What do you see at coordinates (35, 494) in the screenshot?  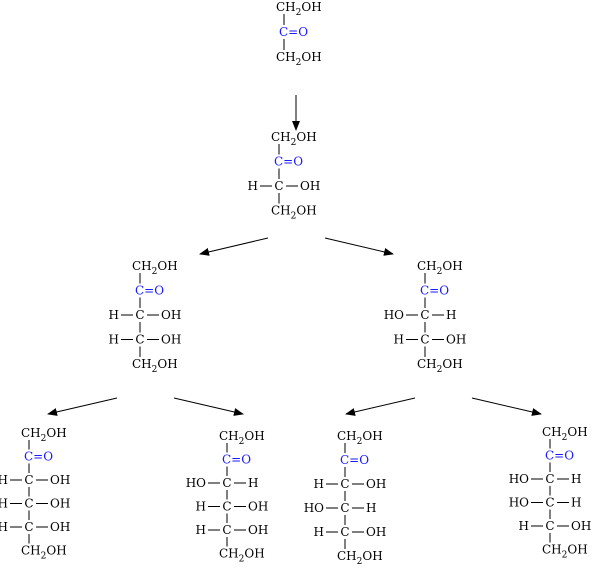 I see `structure-c6a: CH2OH C=O C H OH C H OH C H OH CH2OH` at bounding box center [35, 494].